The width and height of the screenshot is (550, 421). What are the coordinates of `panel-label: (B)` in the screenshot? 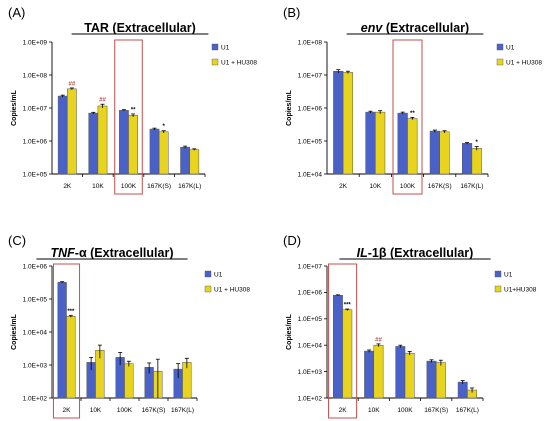 It's located at (291, 12).